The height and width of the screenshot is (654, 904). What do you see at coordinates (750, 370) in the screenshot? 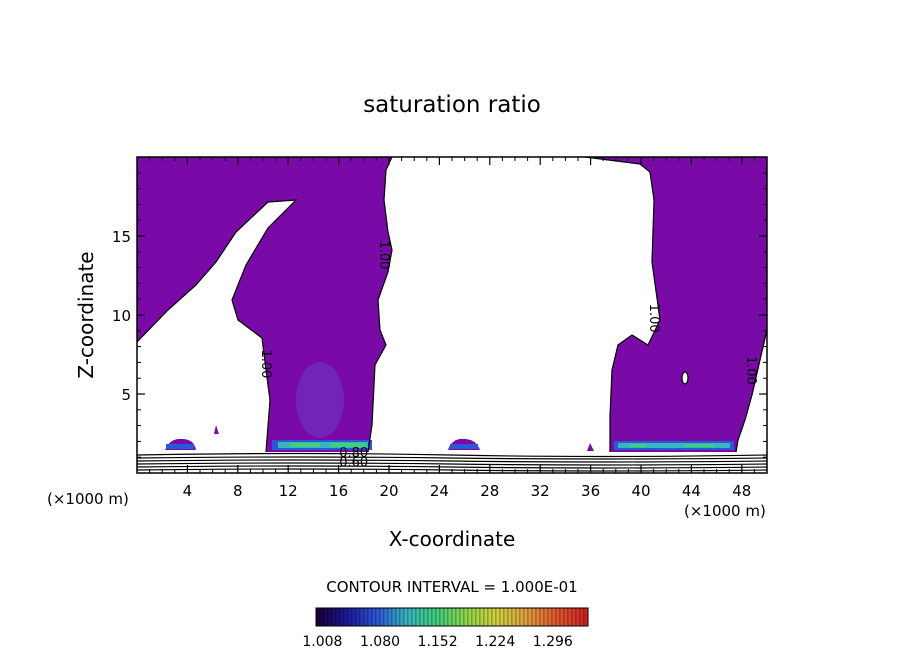
I see `contour-label-3: 1.00` at bounding box center [750, 370].